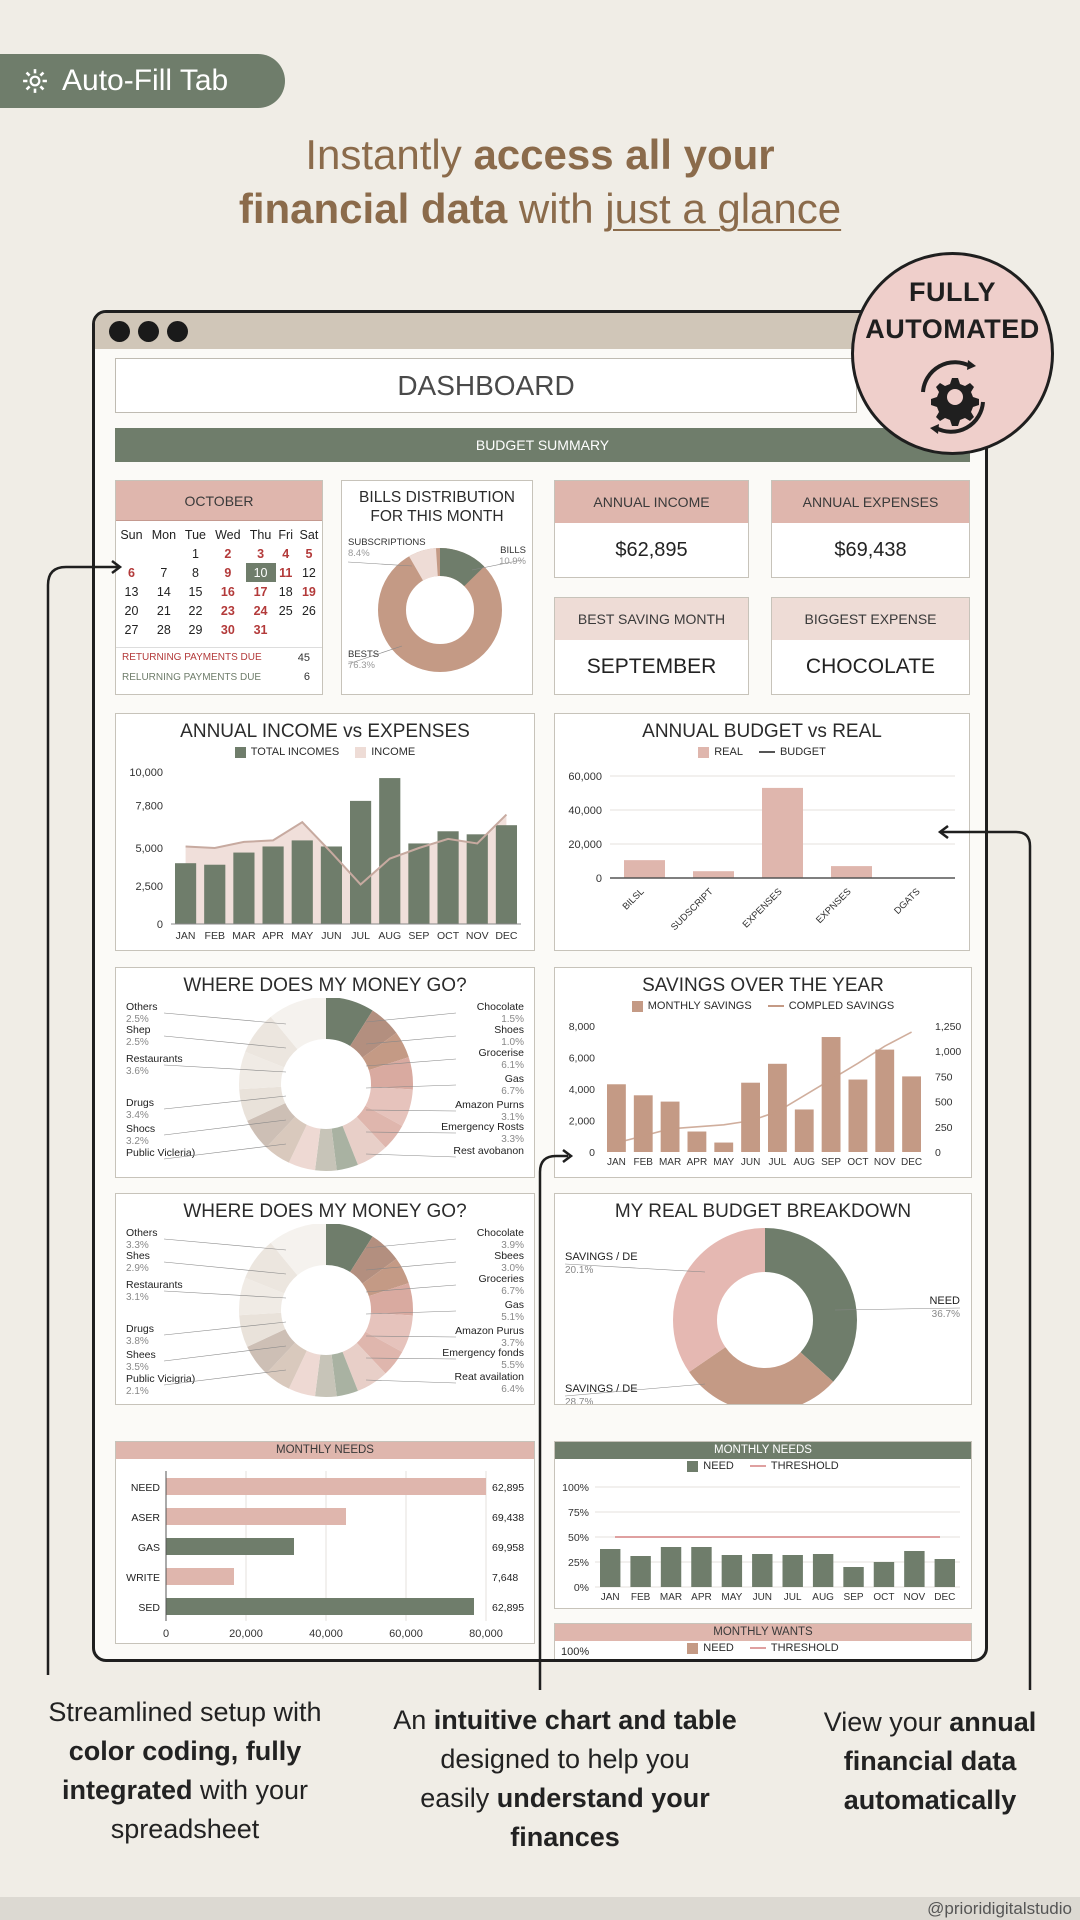  Describe the element at coordinates (227, 610) in the screenshot. I see `day: 23` at that location.